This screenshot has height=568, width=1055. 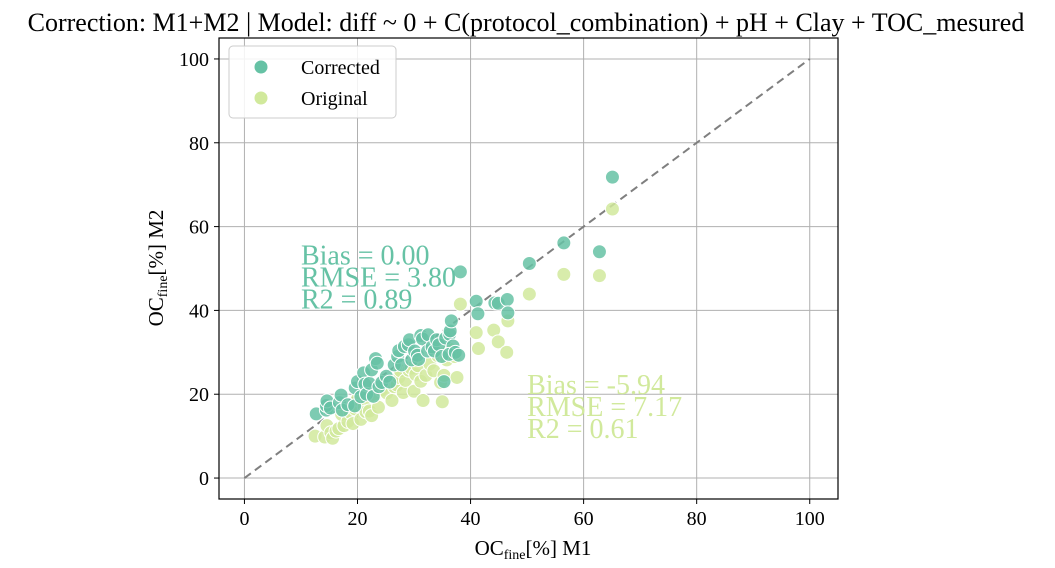 I want to click on stat-corrected: R2 = 0.89, so click(x=356, y=299).